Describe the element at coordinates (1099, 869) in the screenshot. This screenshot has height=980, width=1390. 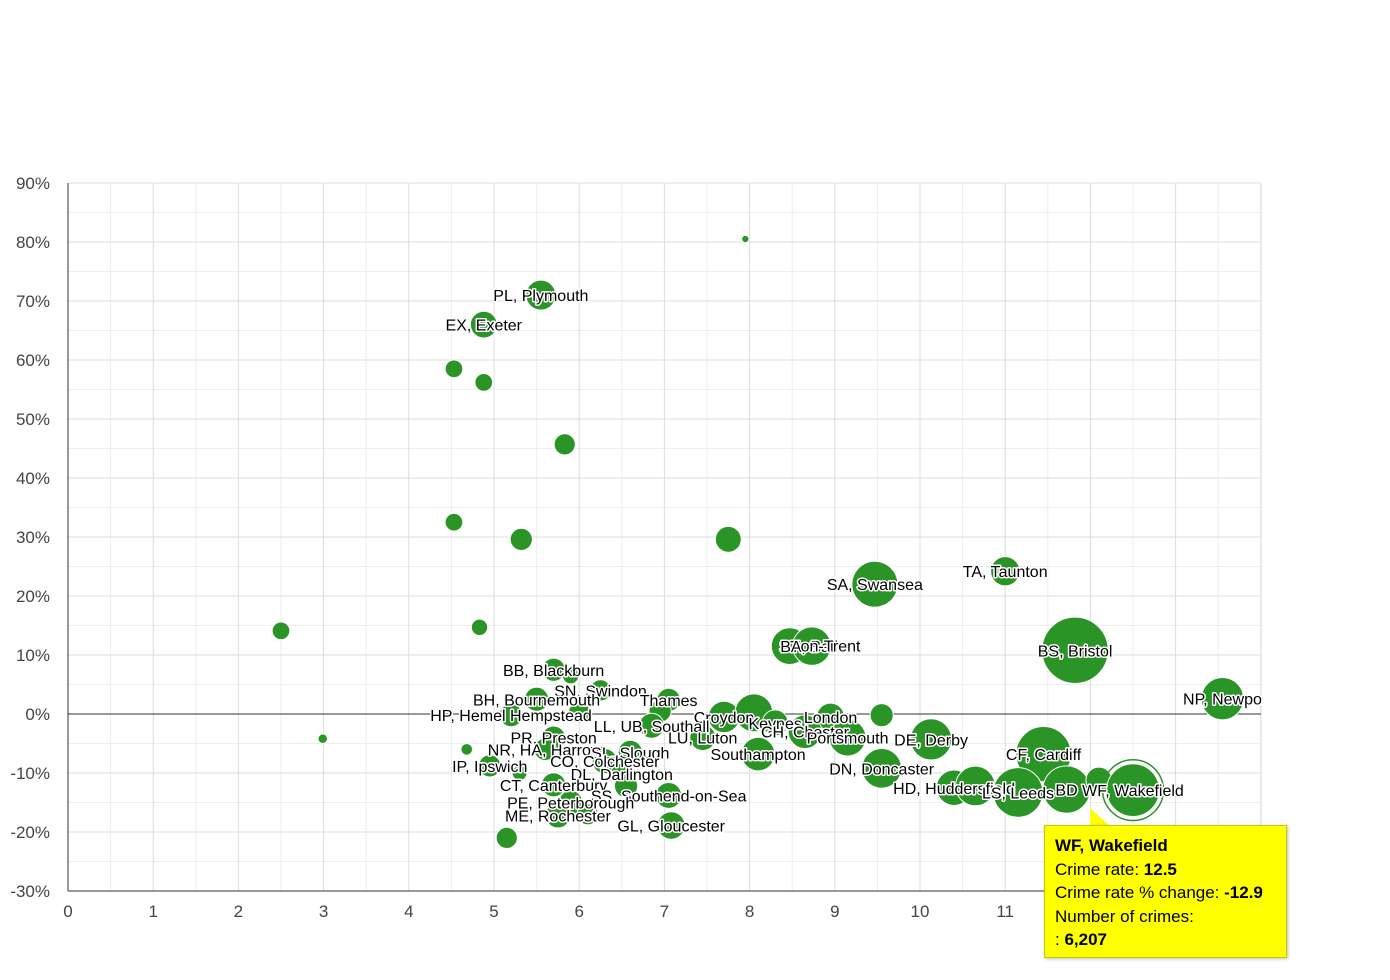
I see `tooltip-rate-label: Crime rate:` at that location.